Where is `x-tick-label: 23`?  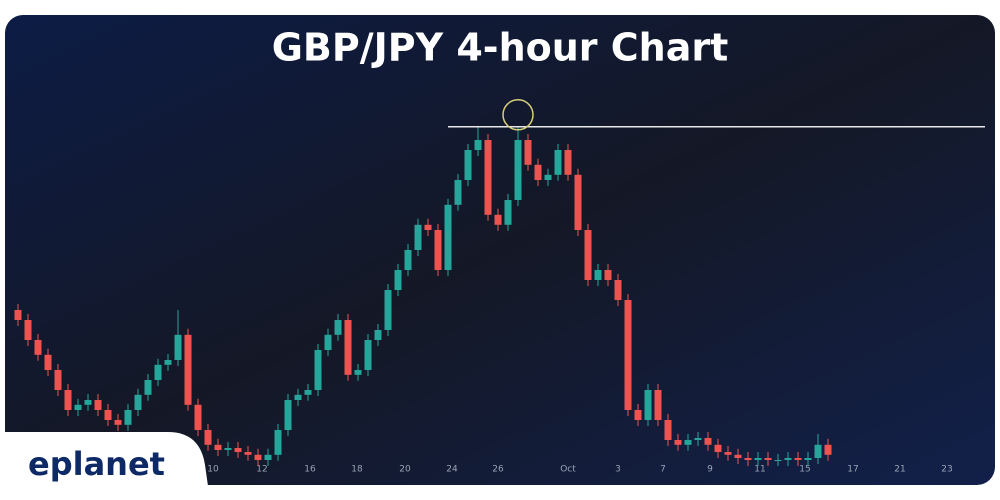
x-tick-label: 23 is located at coordinates (946, 470).